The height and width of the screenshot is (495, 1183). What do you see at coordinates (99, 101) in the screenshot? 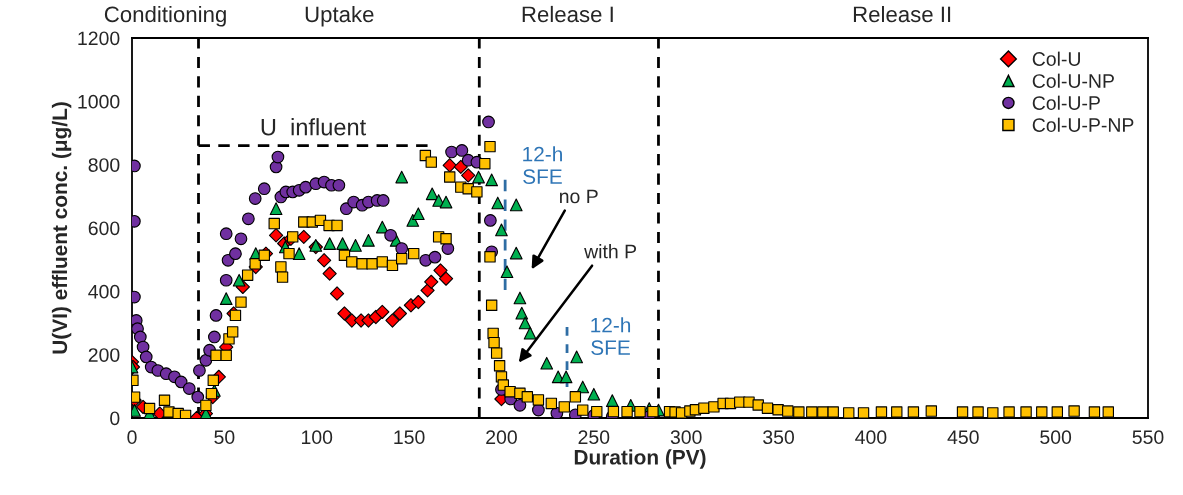
I see `y-tick-label: 1000` at bounding box center [99, 101].